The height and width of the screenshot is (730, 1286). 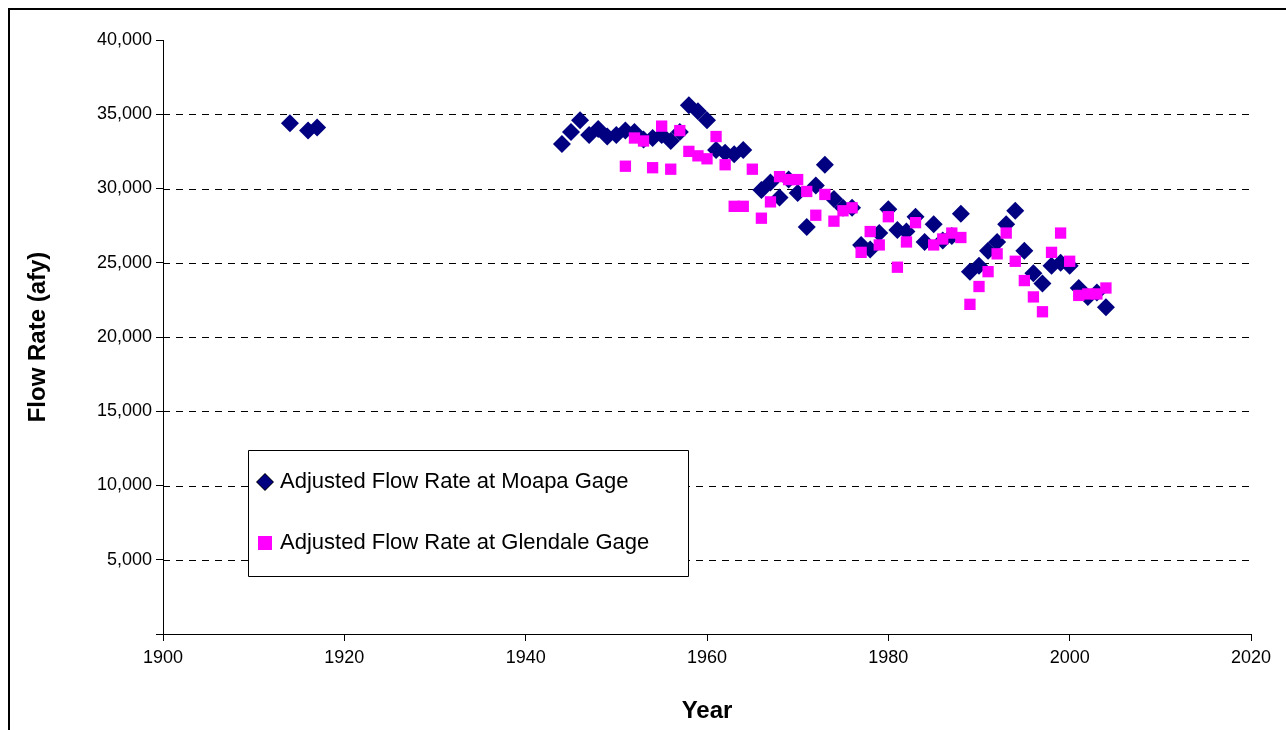 I want to click on y-tick-label: 25,000, so click(x=124, y=261).